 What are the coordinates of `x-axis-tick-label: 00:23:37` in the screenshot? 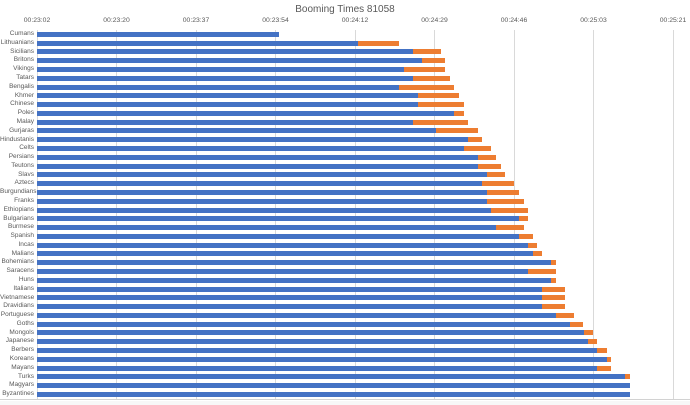 It's located at (196, 20).